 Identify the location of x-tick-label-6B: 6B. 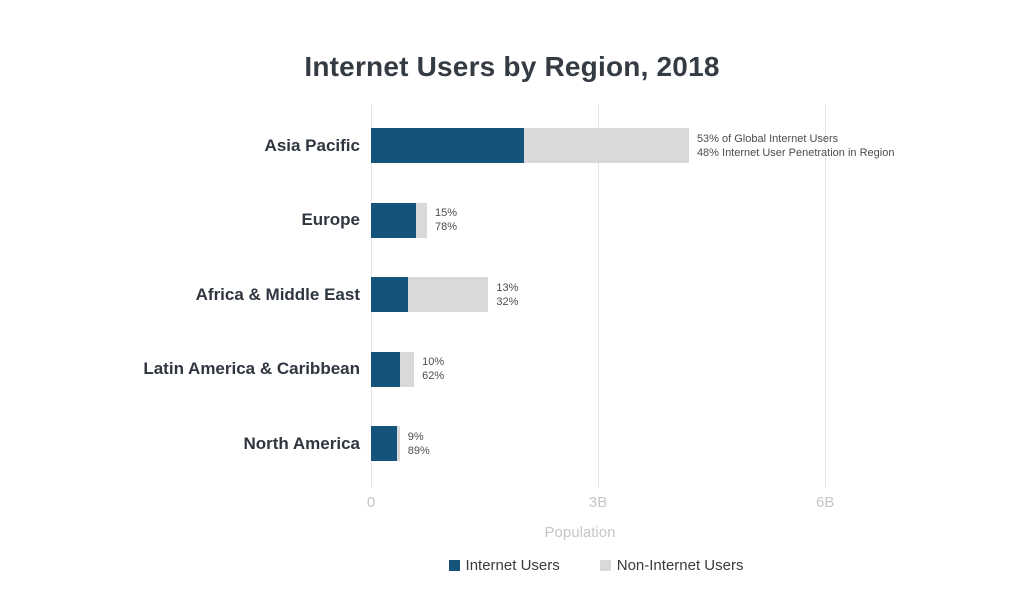
(825, 502).